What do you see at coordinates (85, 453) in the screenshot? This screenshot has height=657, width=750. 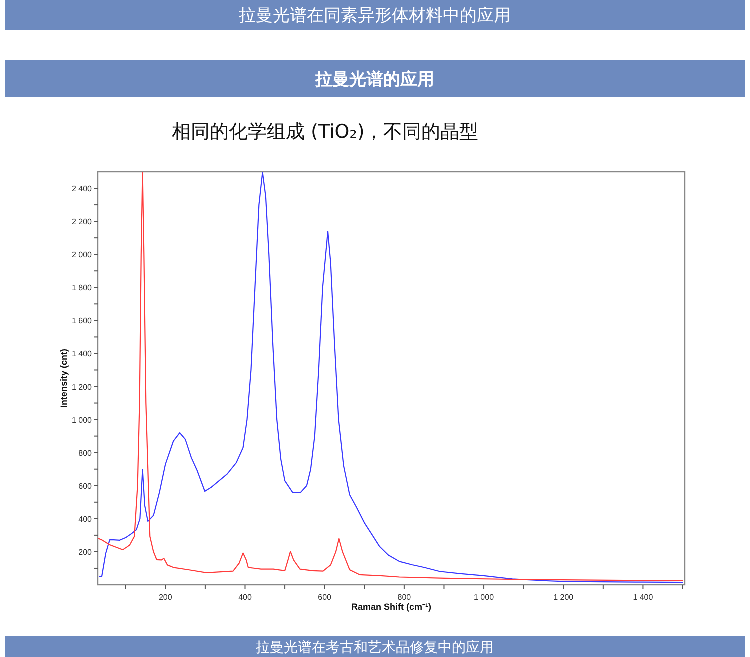 I see `y-tick-label: 800` at bounding box center [85, 453].